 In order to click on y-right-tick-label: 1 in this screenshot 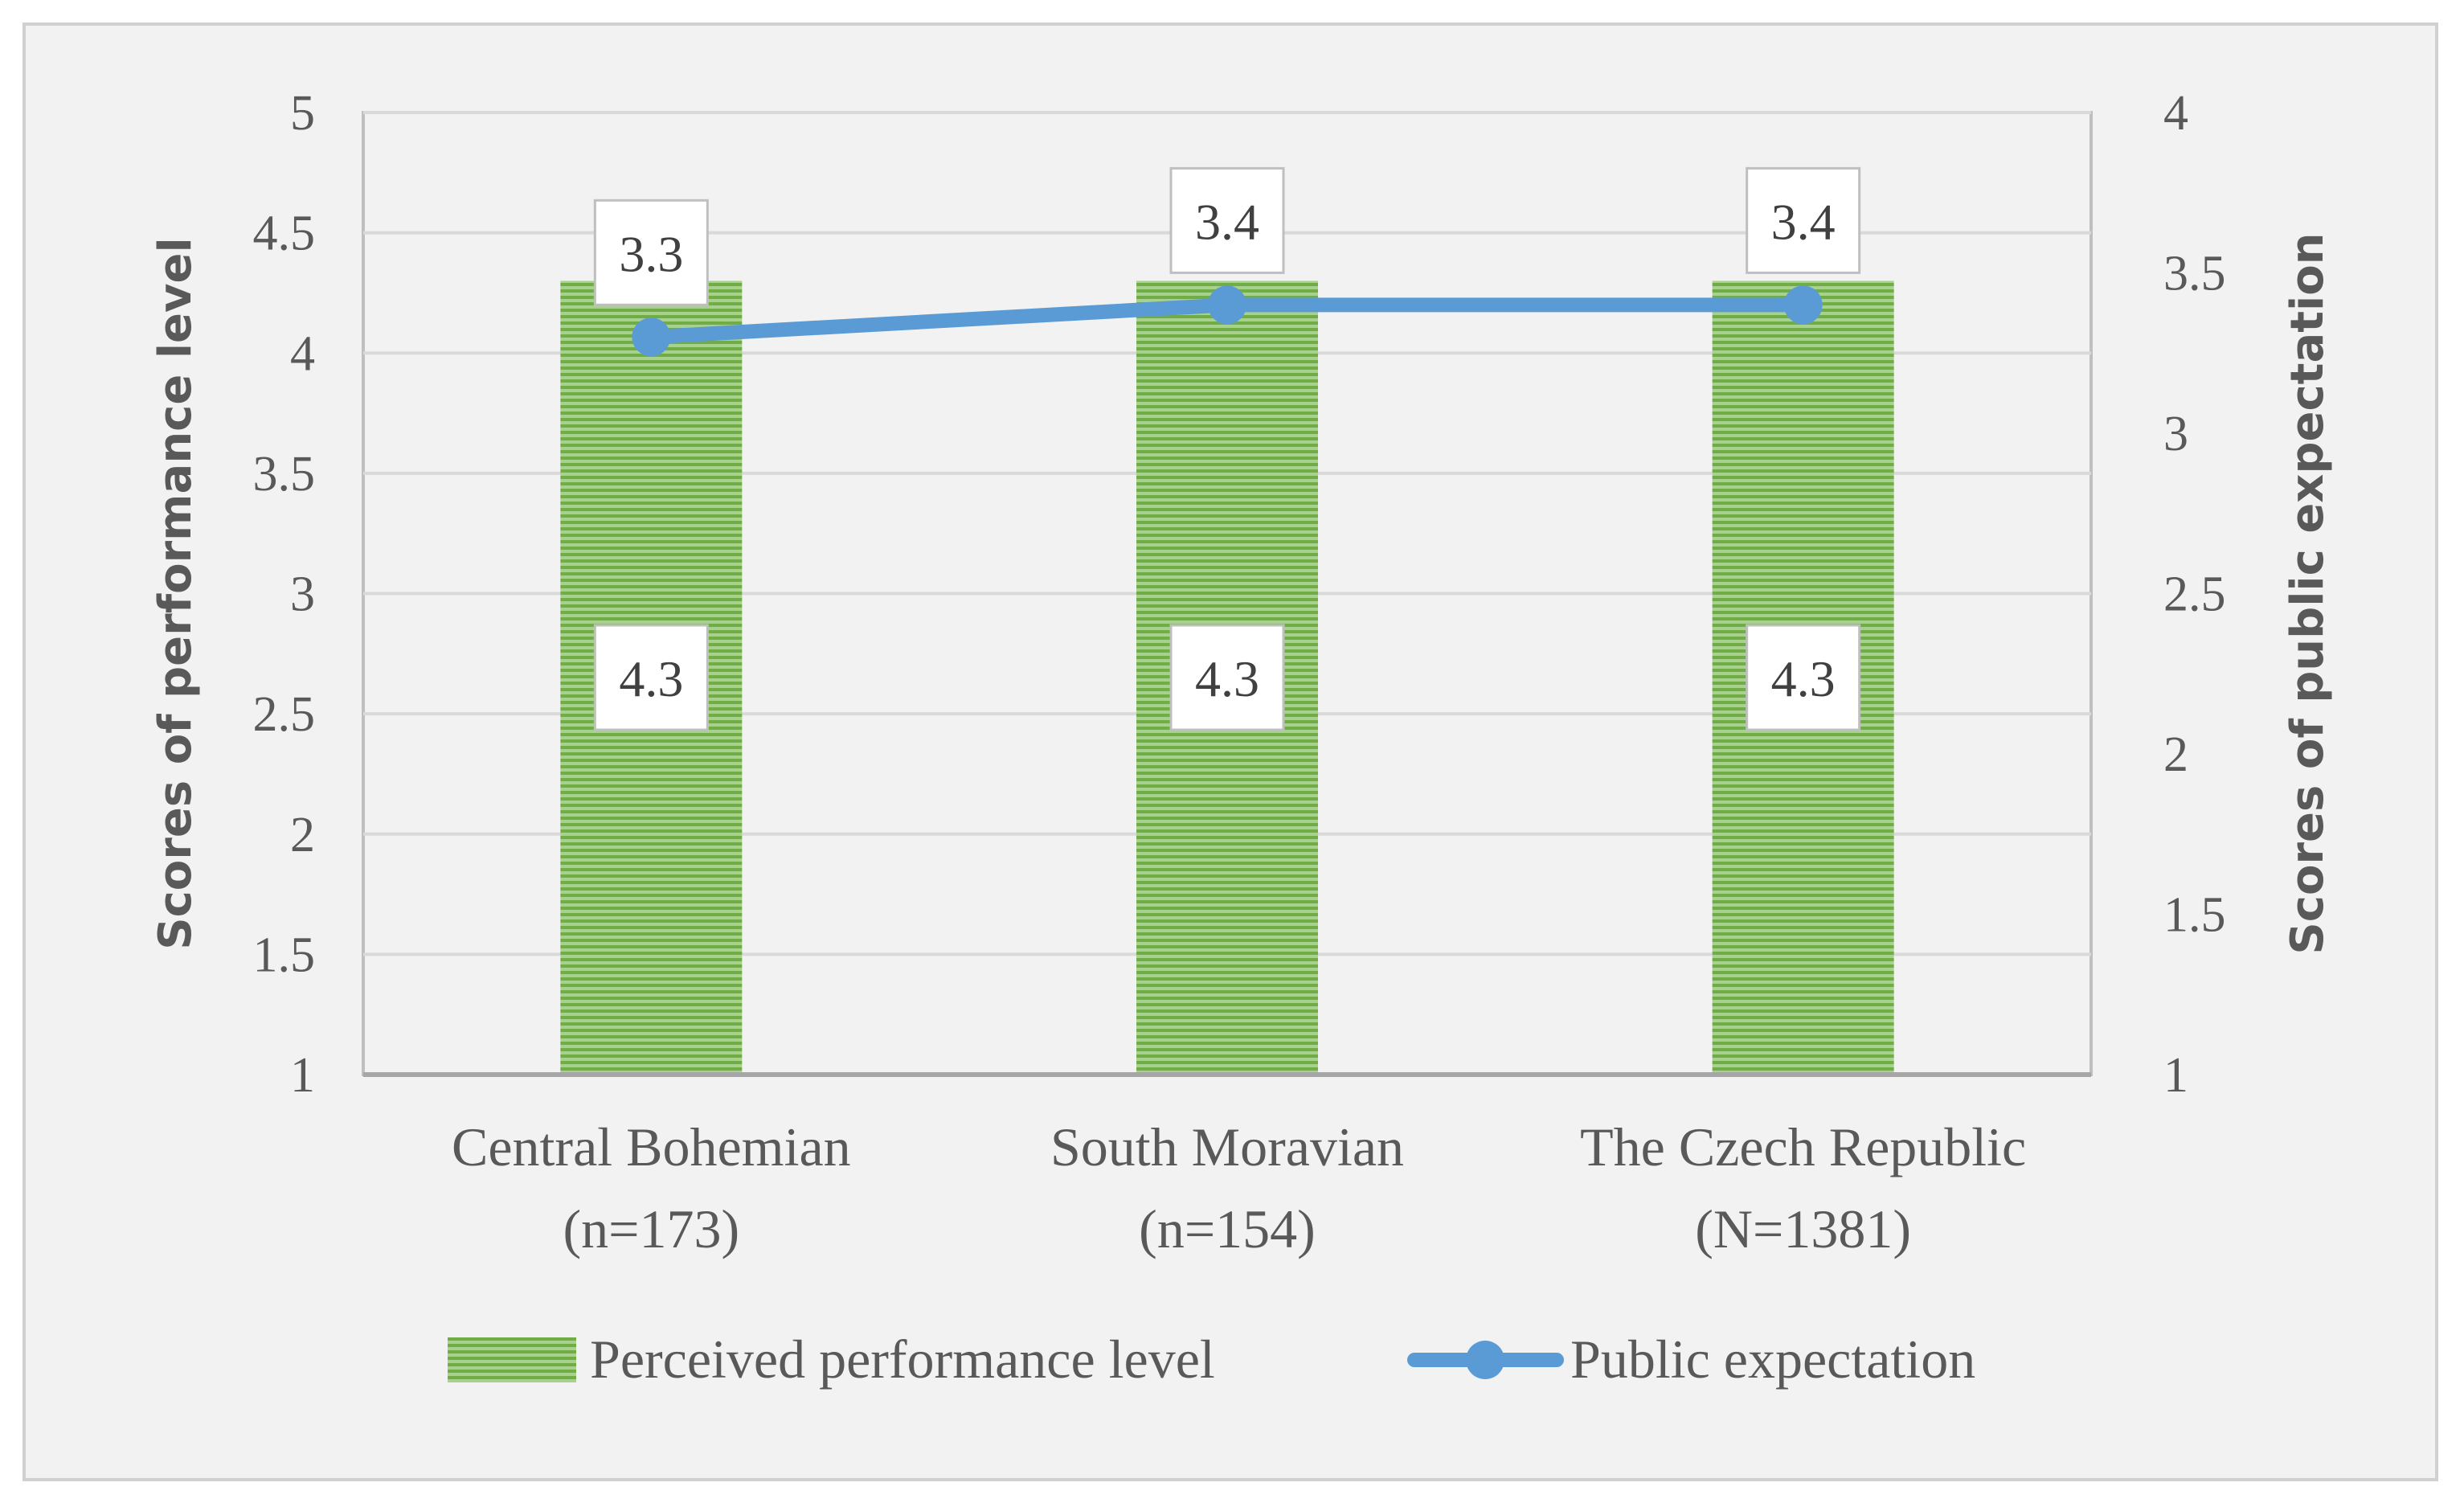, I will do `click(2175, 1075)`.